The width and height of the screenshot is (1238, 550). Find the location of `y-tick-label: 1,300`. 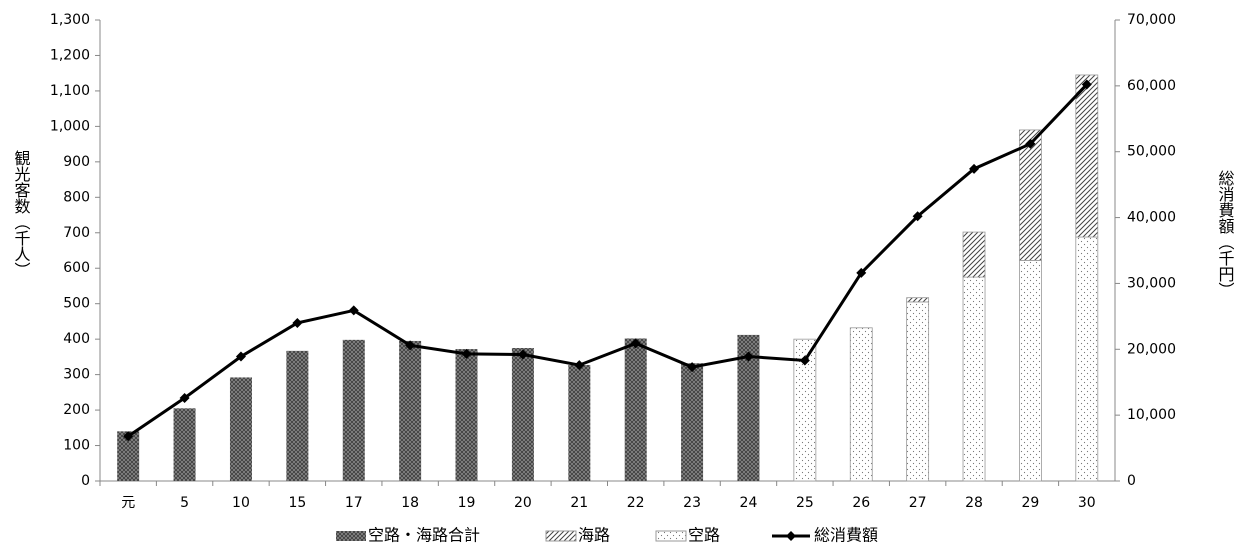

y-tick-label: 1,300 is located at coordinates (70, 20).